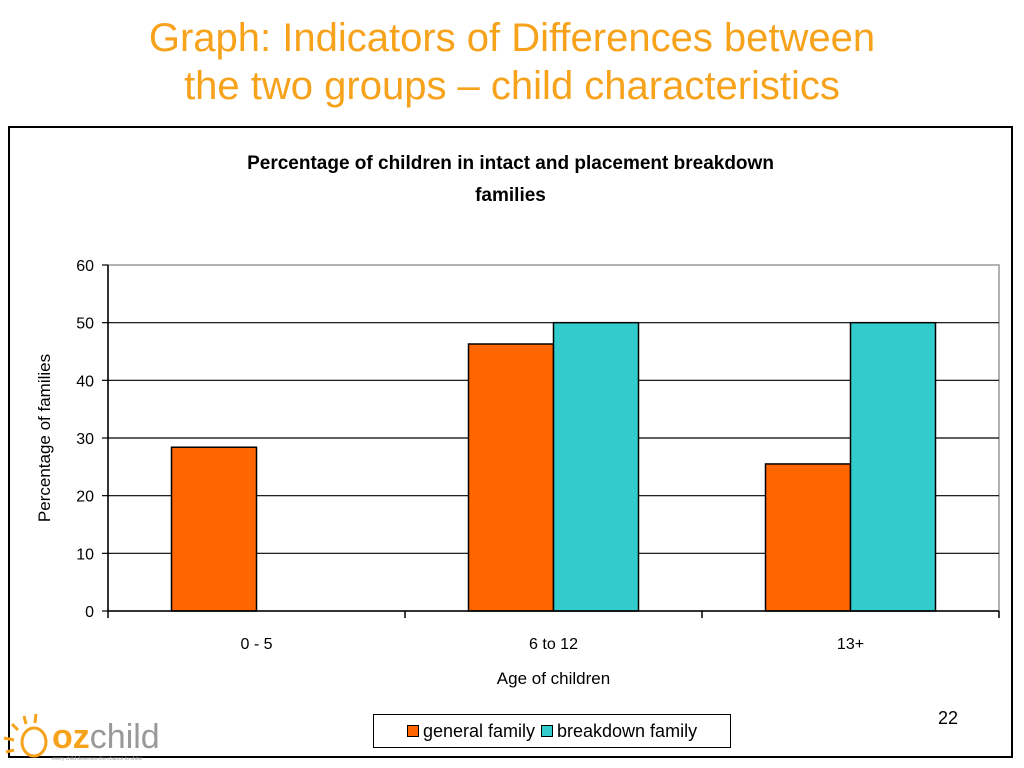  What do you see at coordinates (44, 438) in the screenshot?
I see `y-axis-label: Percentage of families` at bounding box center [44, 438].